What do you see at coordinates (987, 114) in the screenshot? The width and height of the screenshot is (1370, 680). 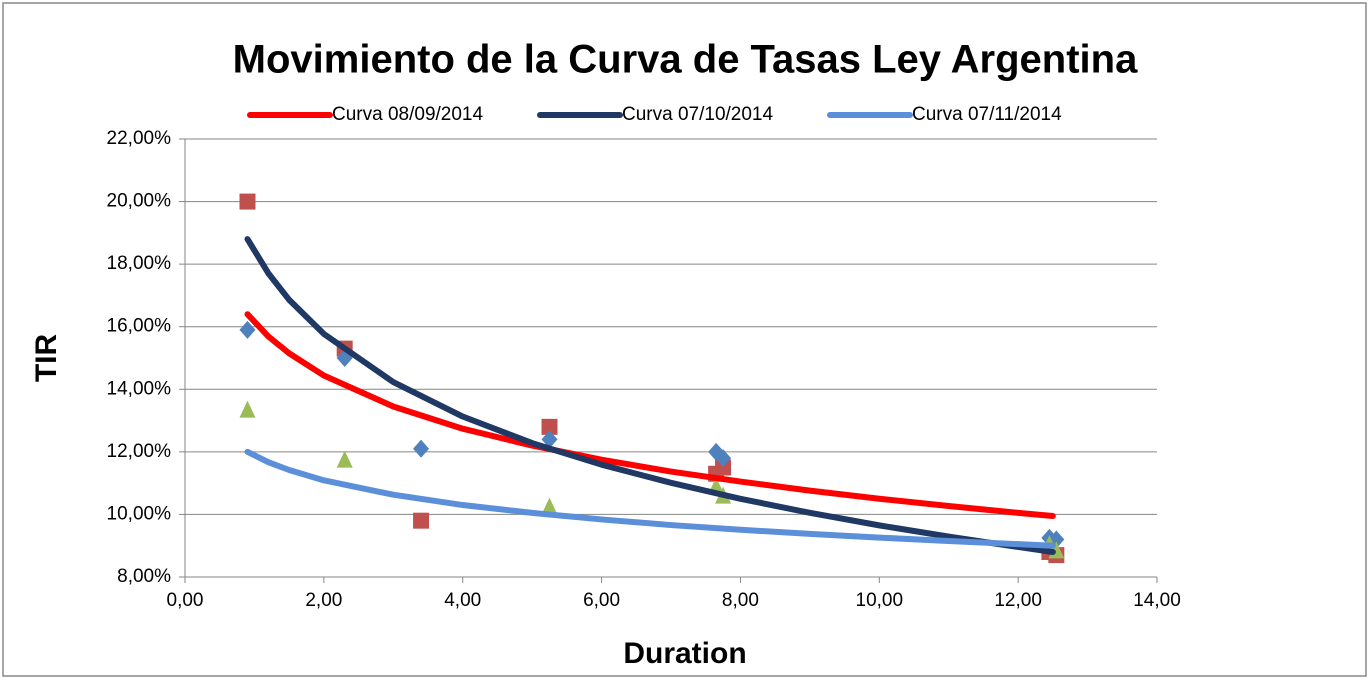 I see `legend-label: Curva 07/11/2014` at bounding box center [987, 114].